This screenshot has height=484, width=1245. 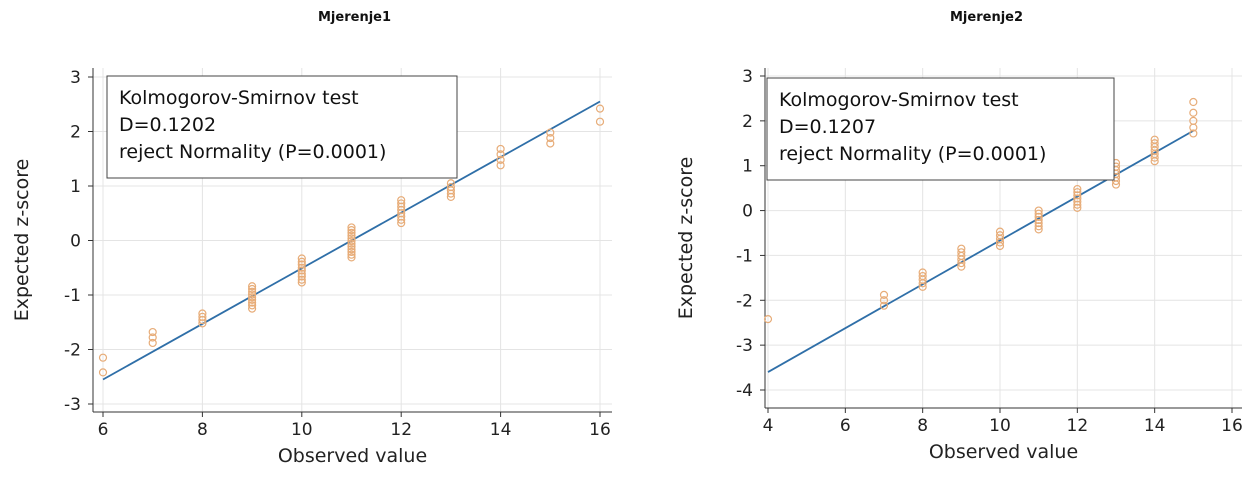 I want to click on y-tick-label: -1, so click(x=744, y=256).